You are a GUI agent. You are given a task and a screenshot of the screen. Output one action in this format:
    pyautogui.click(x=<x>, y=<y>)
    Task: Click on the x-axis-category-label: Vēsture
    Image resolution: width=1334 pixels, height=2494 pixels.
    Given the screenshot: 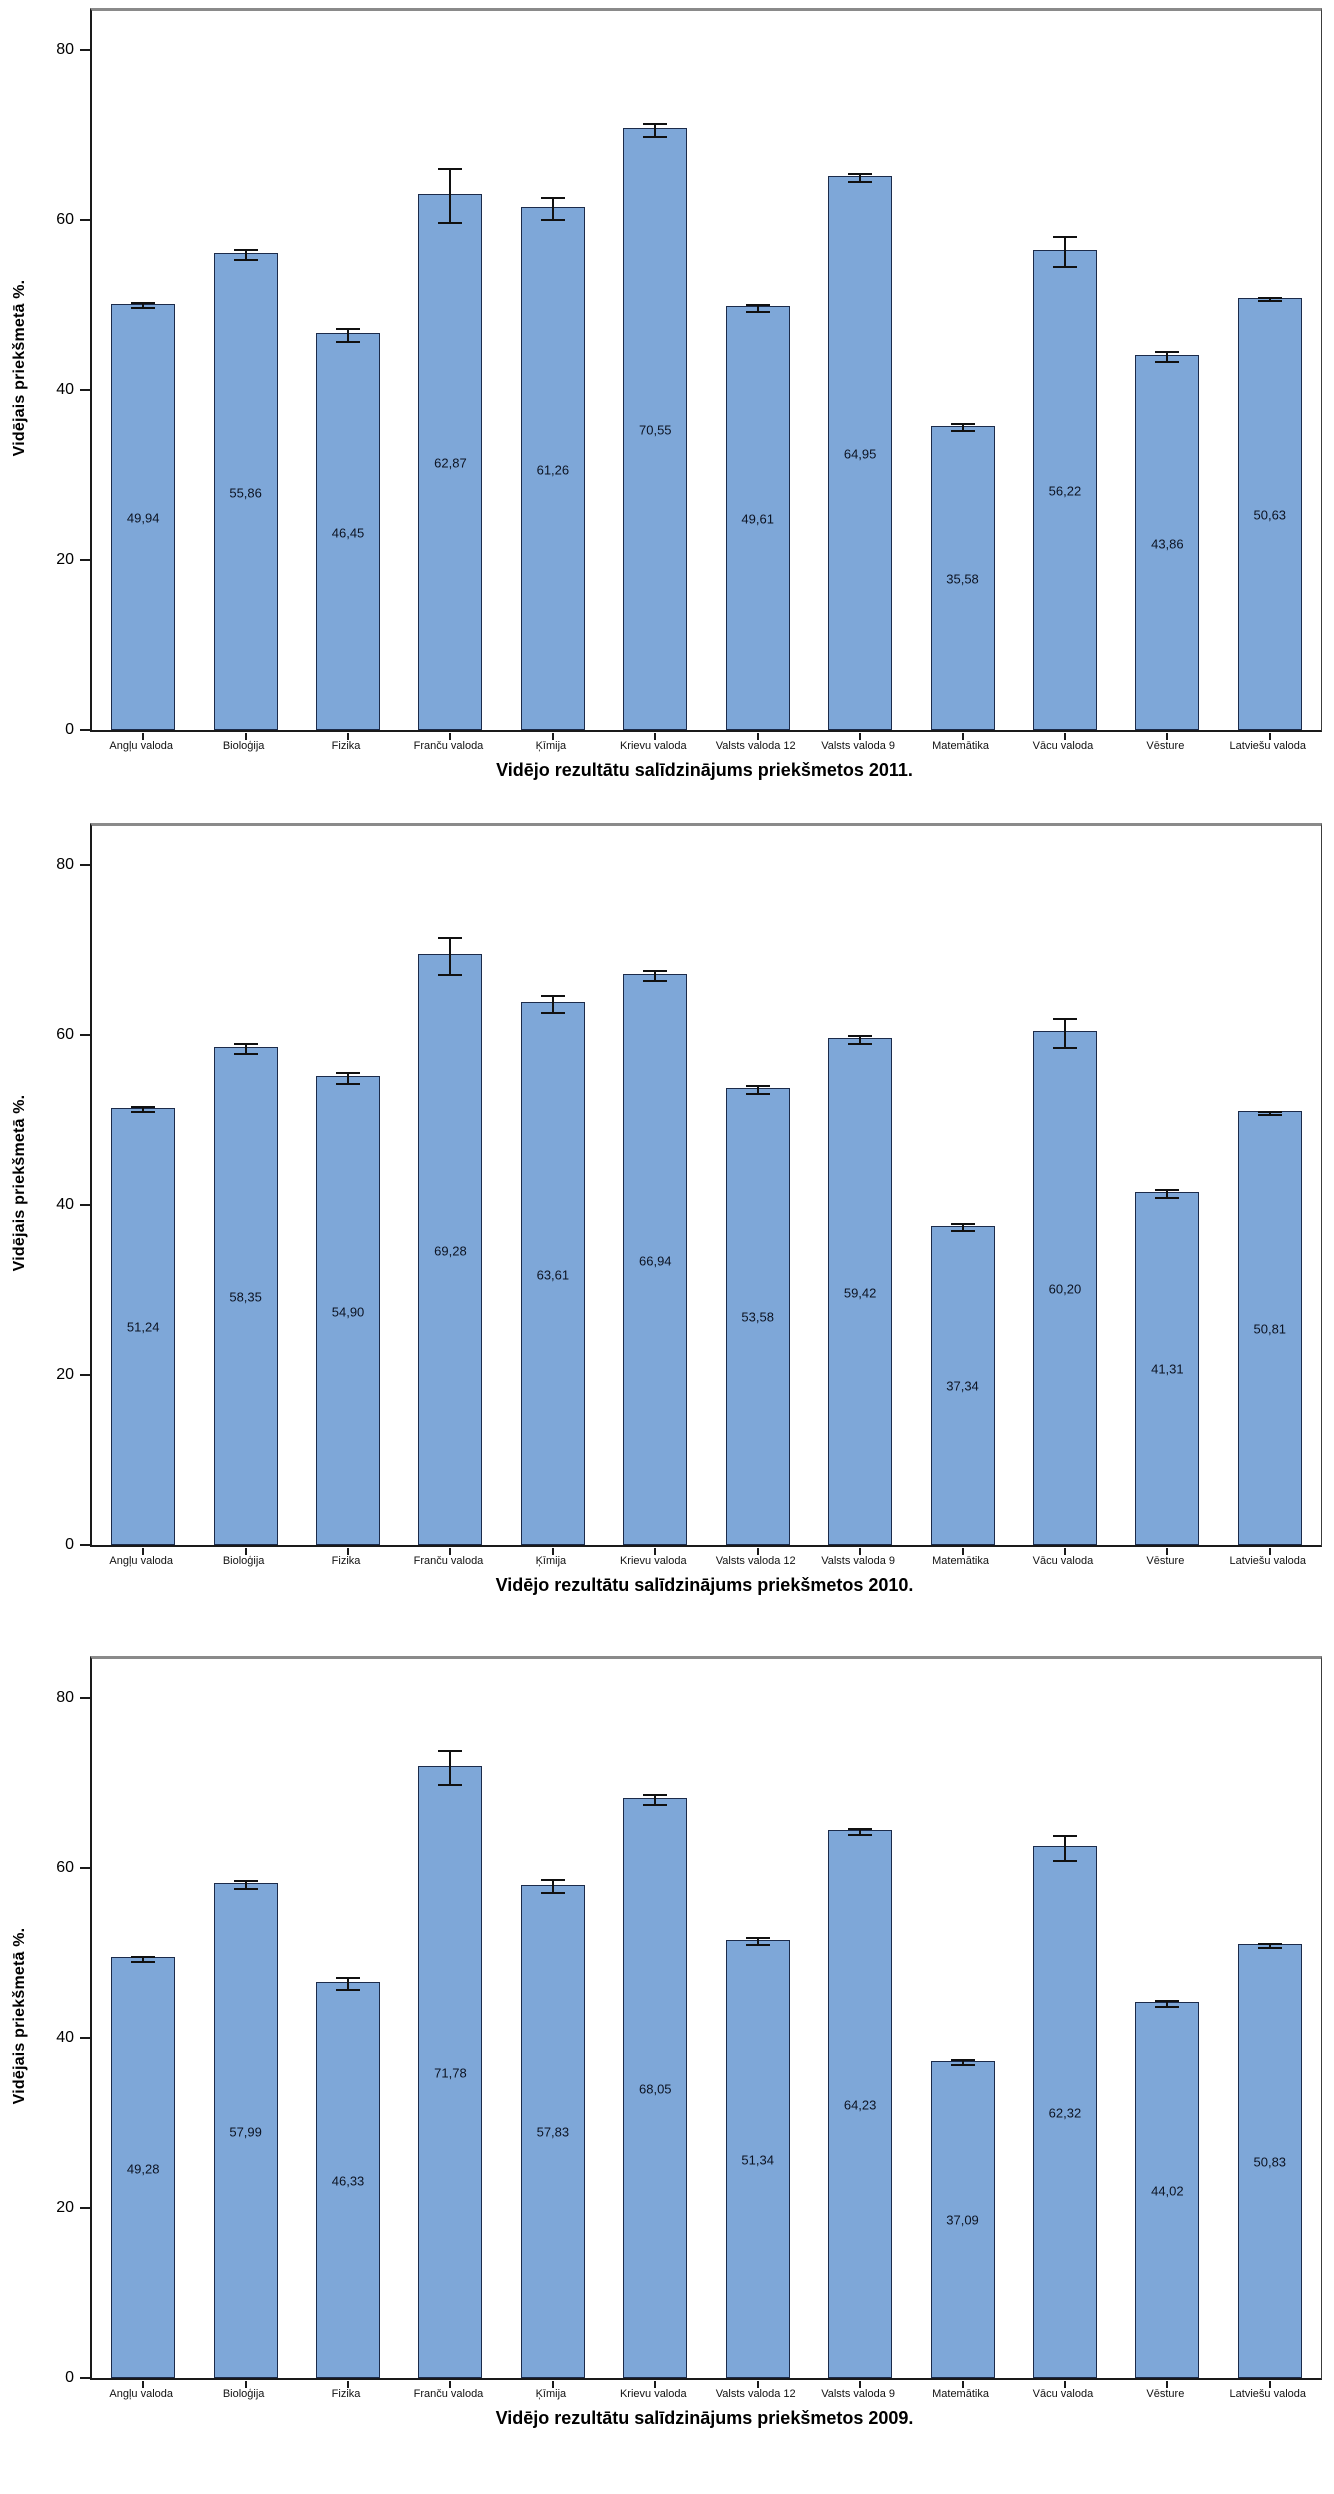 What is the action you would take?
    pyautogui.click(x=1165, y=2394)
    